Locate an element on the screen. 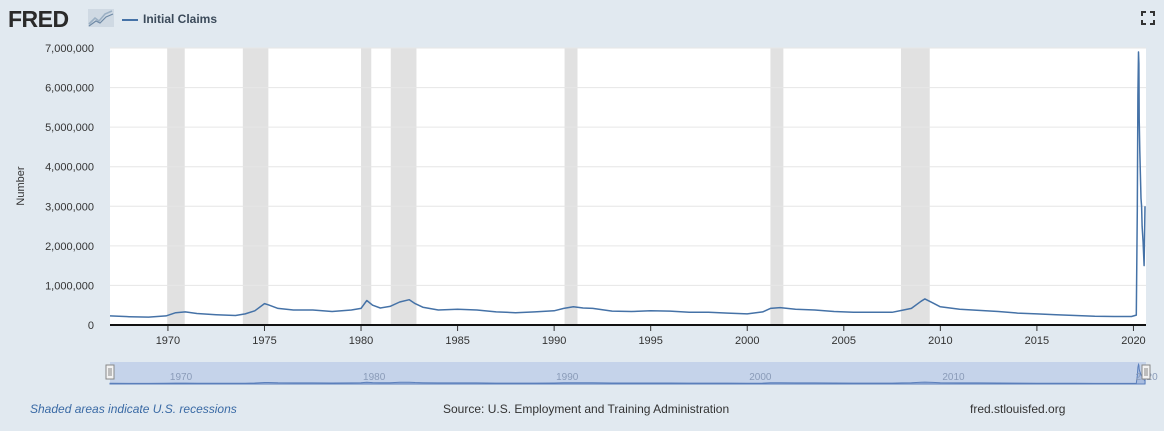 The image size is (1164, 431). fred-graph-icon is located at coordinates (101, 18).